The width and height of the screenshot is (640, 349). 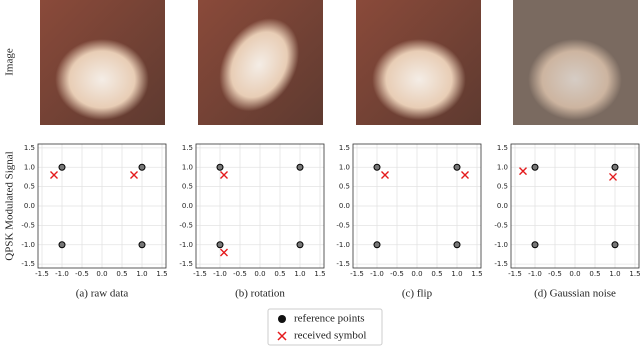 What do you see at coordinates (330, 336) in the screenshot?
I see `legend-label: received symbol` at bounding box center [330, 336].